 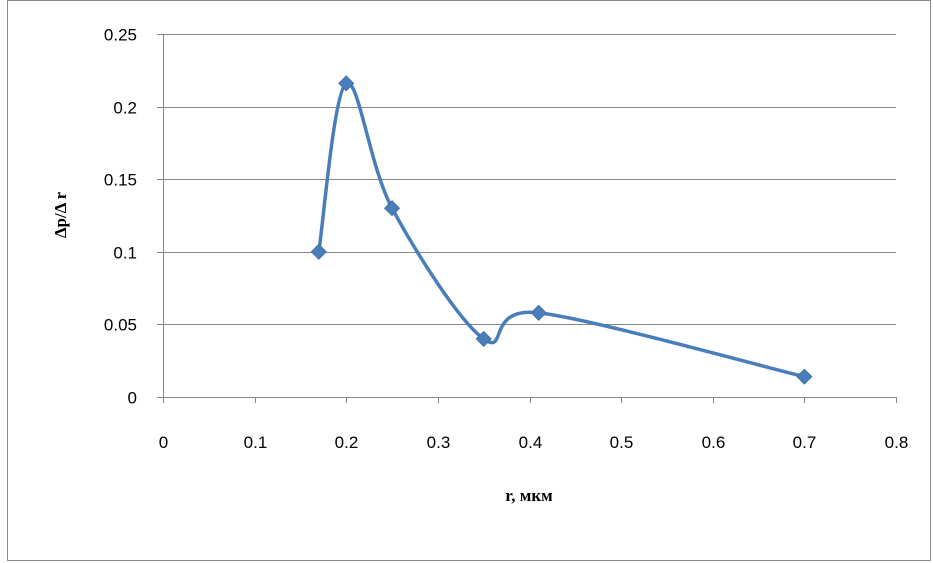 What do you see at coordinates (529, 495) in the screenshot?
I see `x-axis-title: r, мкм` at bounding box center [529, 495].